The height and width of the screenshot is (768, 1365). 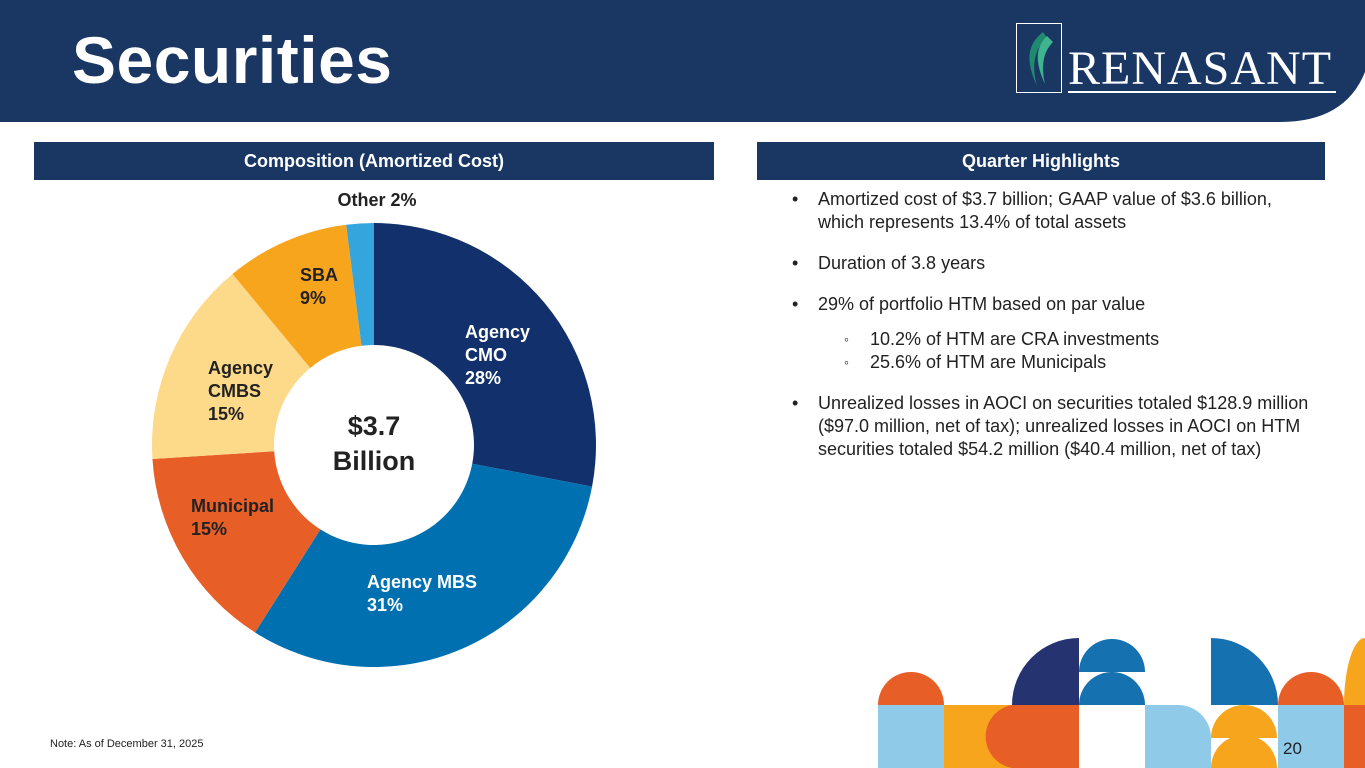 I want to click on page-title: Securities, so click(x=232, y=60).